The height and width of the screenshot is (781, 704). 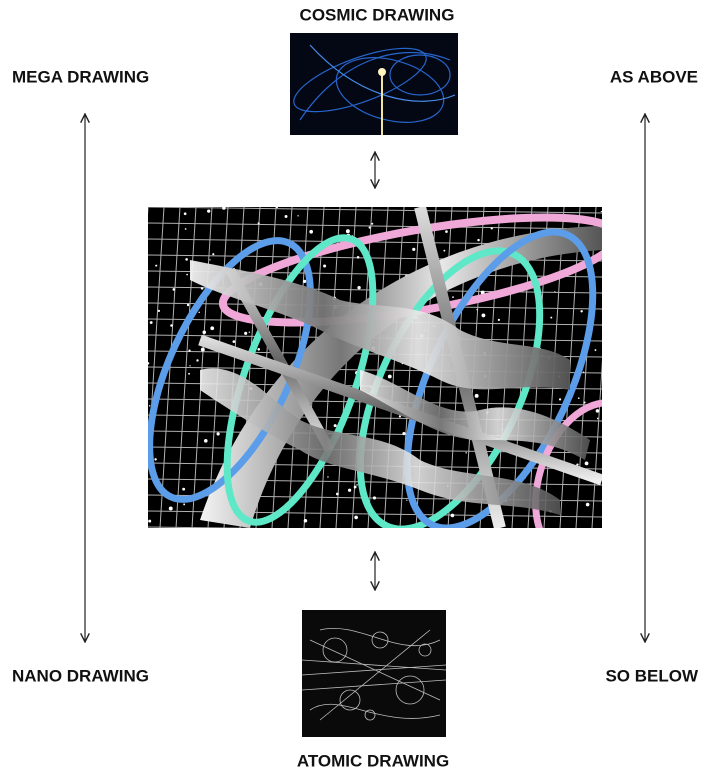 What do you see at coordinates (374, 84) in the screenshot?
I see `cosmic-image` at bounding box center [374, 84].